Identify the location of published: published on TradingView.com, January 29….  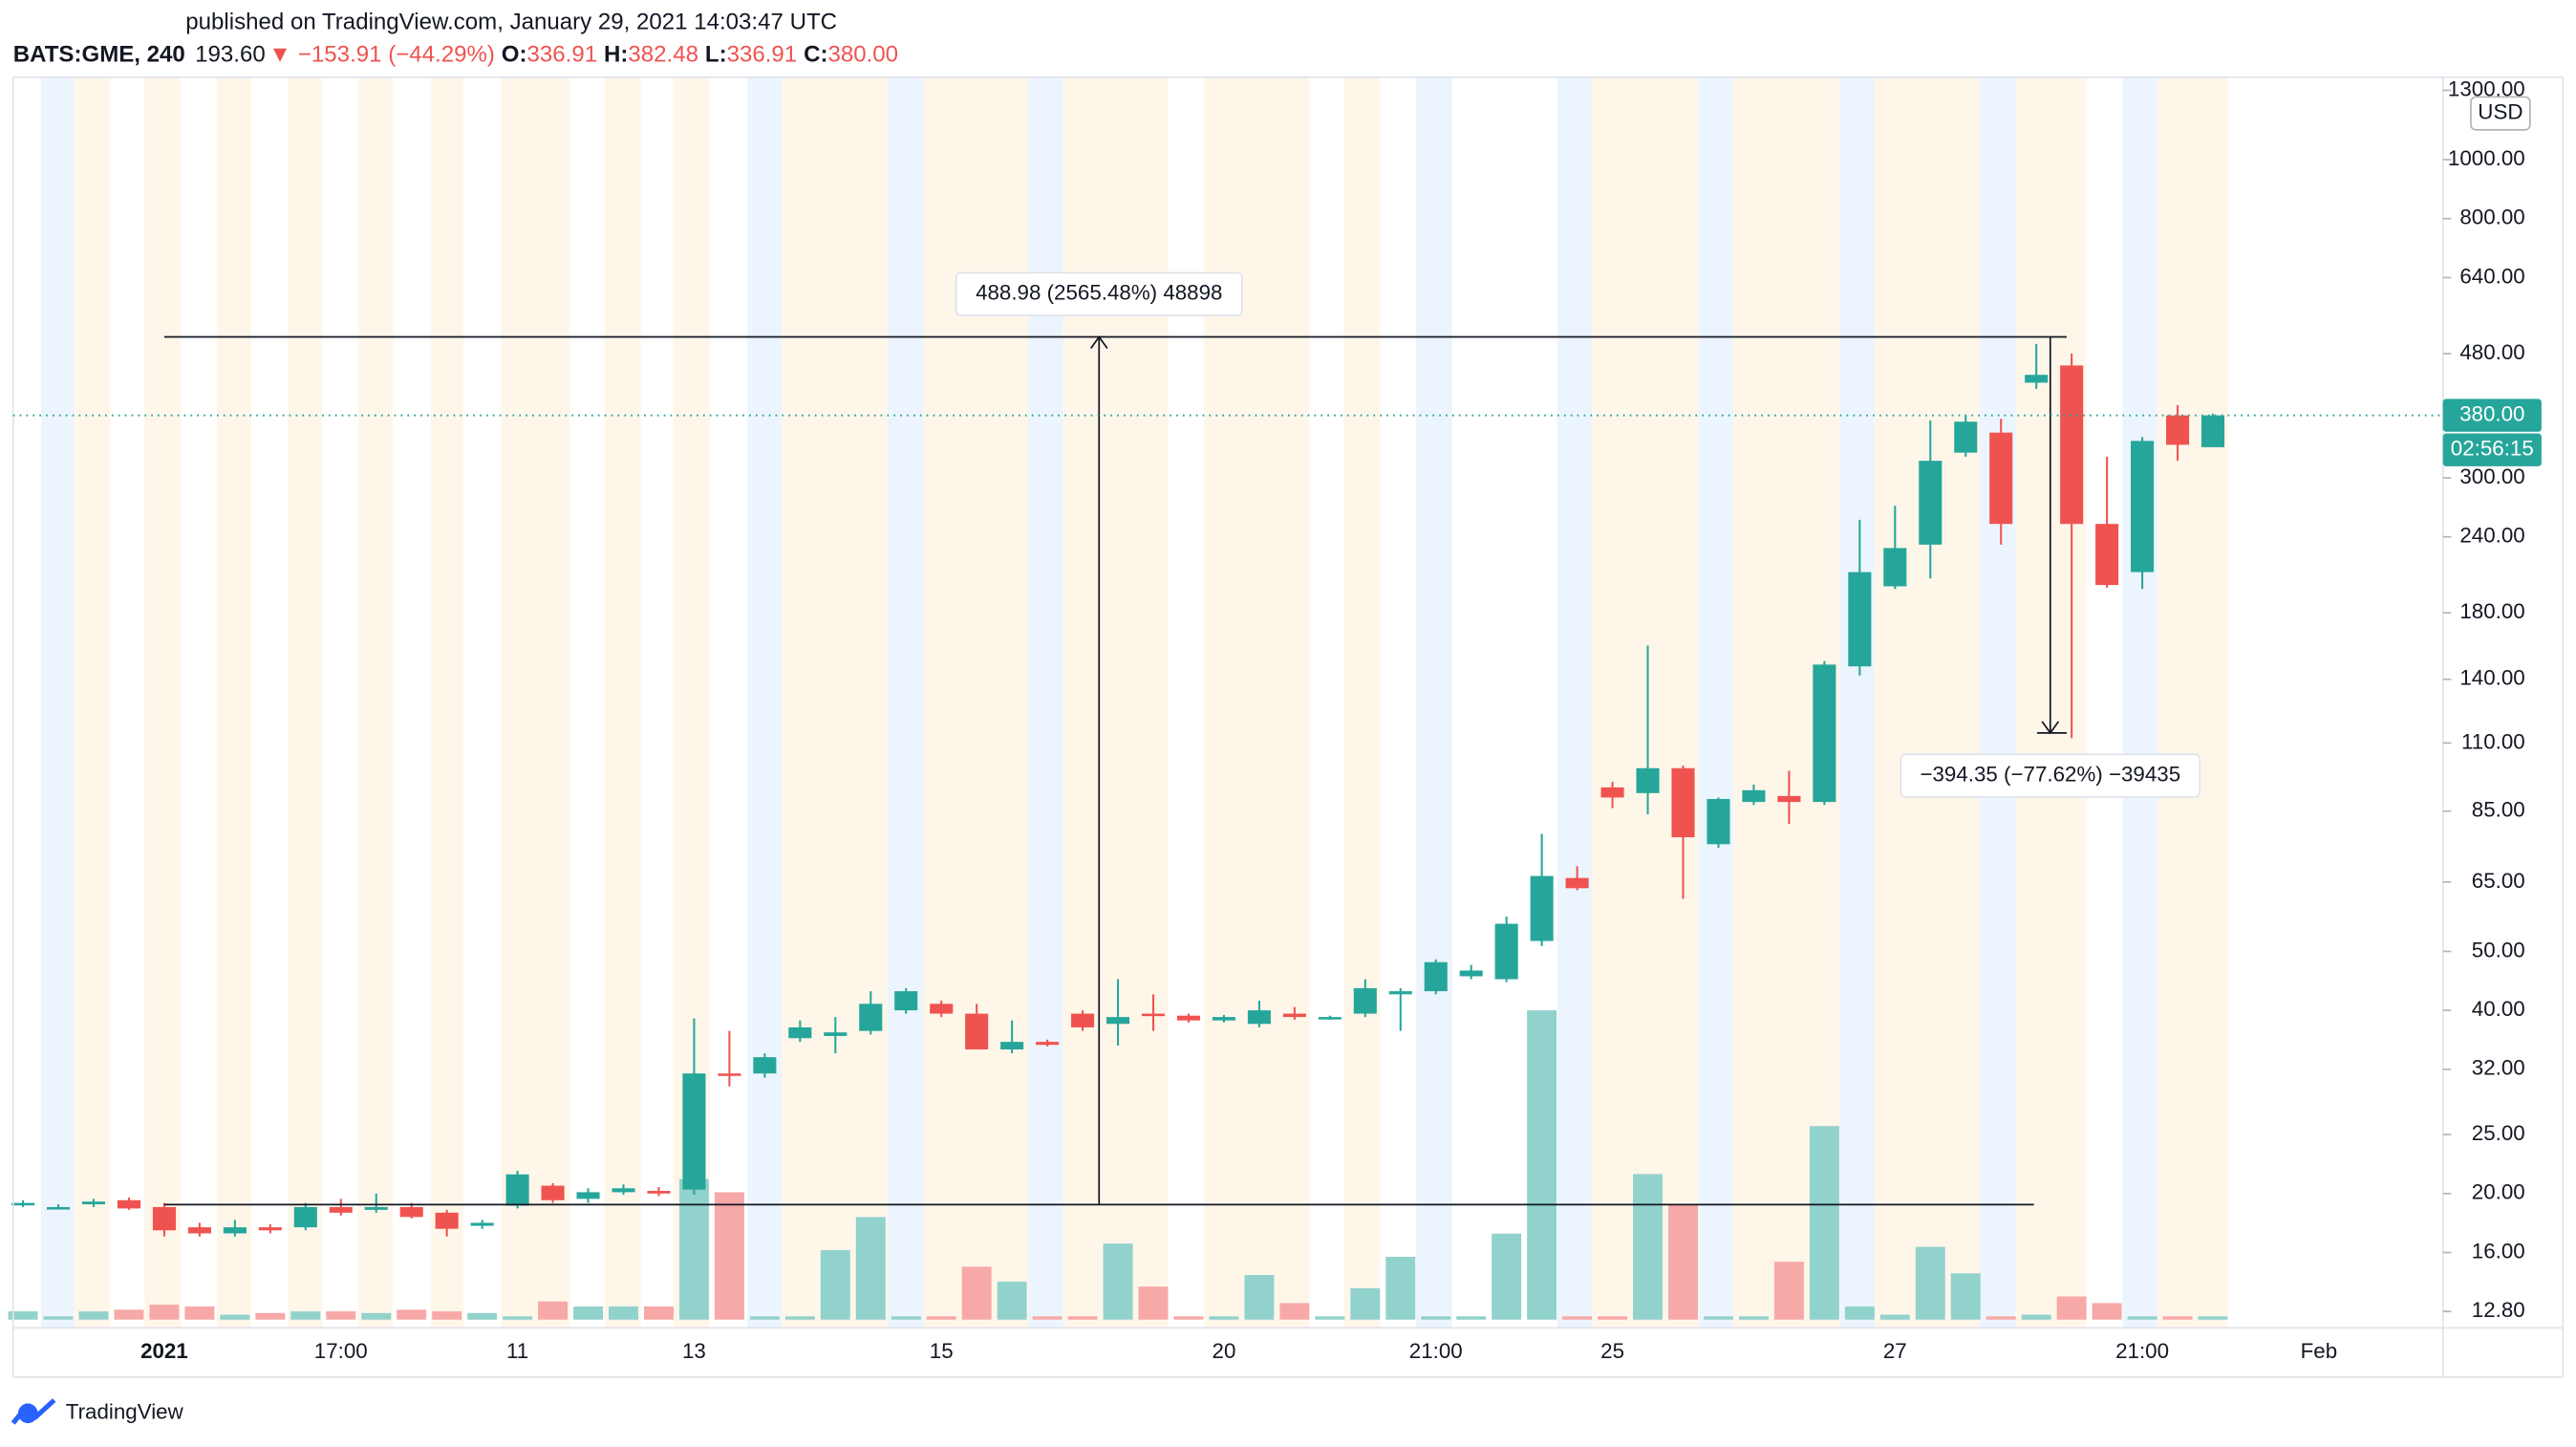
(511, 21).